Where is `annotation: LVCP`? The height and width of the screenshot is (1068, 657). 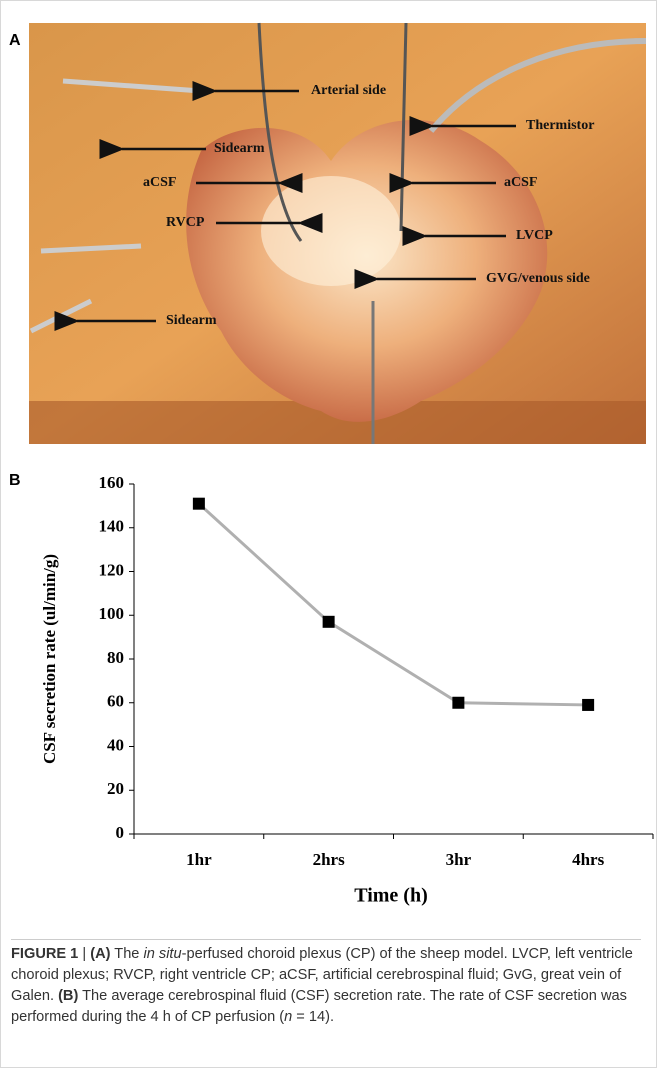
annotation: LVCP is located at coordinates (534, 235).